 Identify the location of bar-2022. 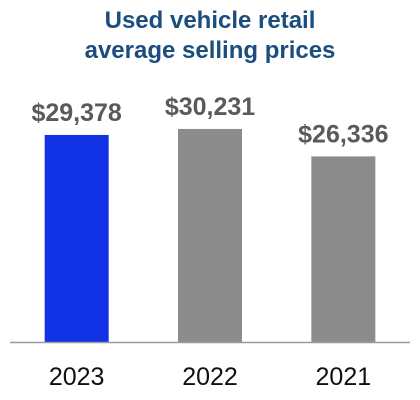
(210, 235).